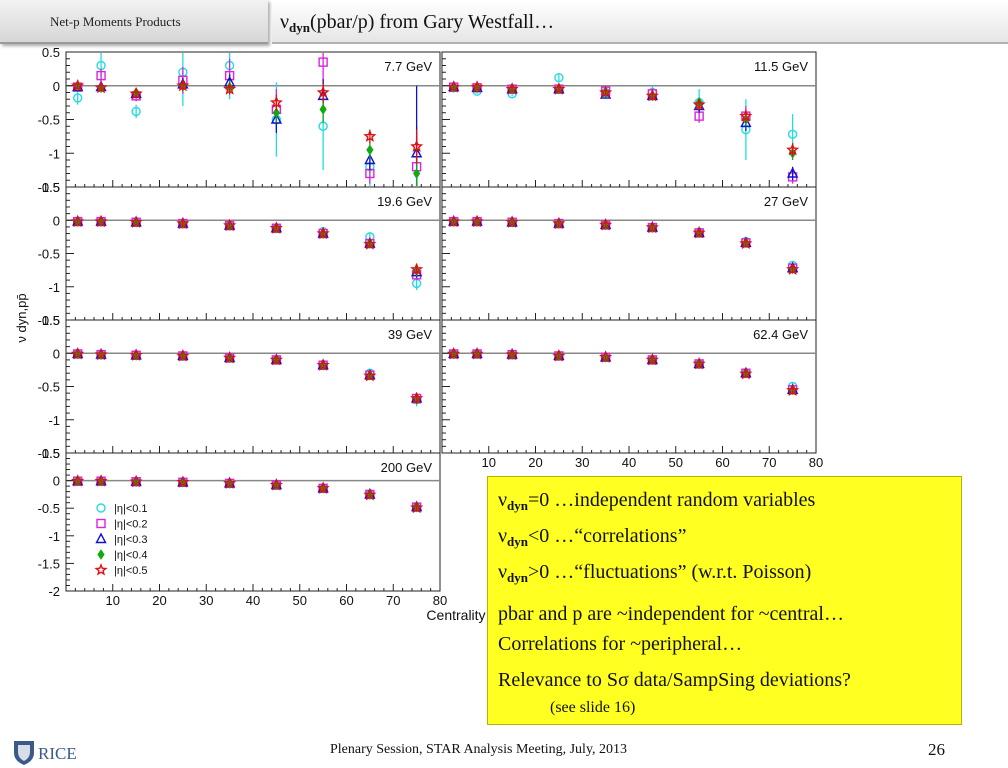  I want to click on x-tick-label: 40, so click(629, 462).